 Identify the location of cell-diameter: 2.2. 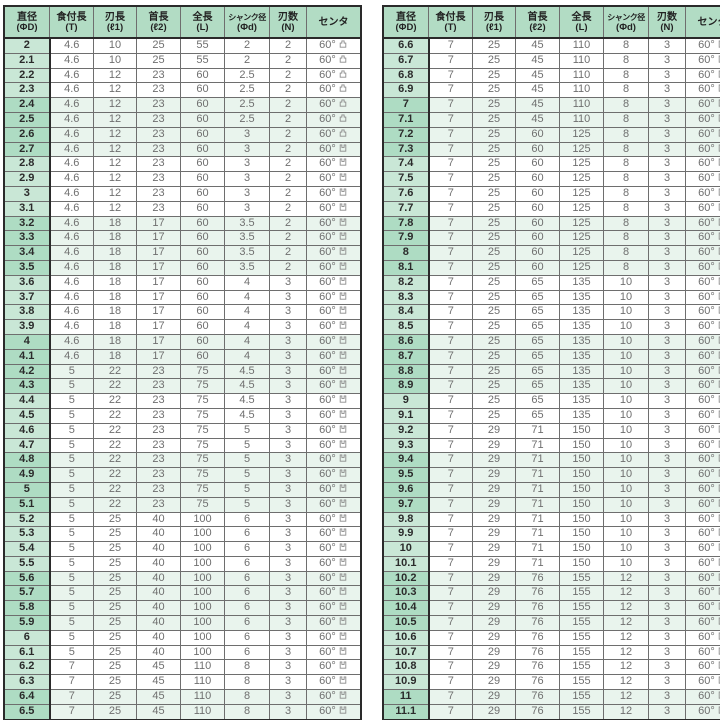
(27, 75).